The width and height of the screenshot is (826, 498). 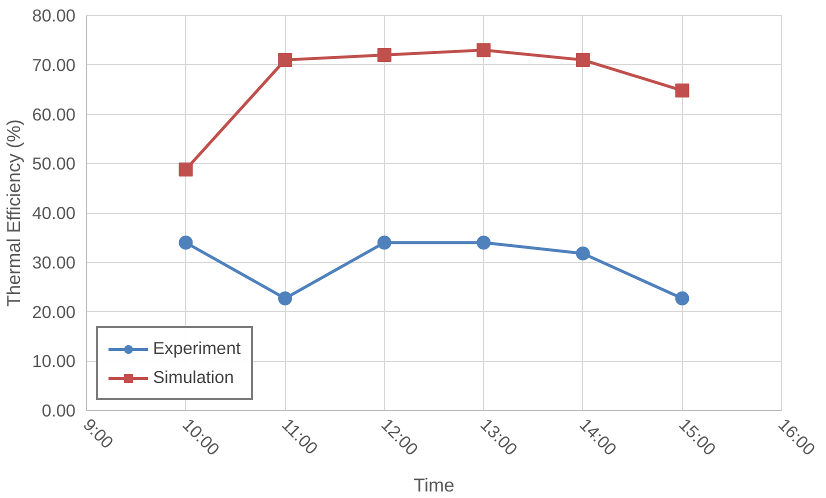 I want to click on y-tick-label: 0.00, so click(x=59, y=410).